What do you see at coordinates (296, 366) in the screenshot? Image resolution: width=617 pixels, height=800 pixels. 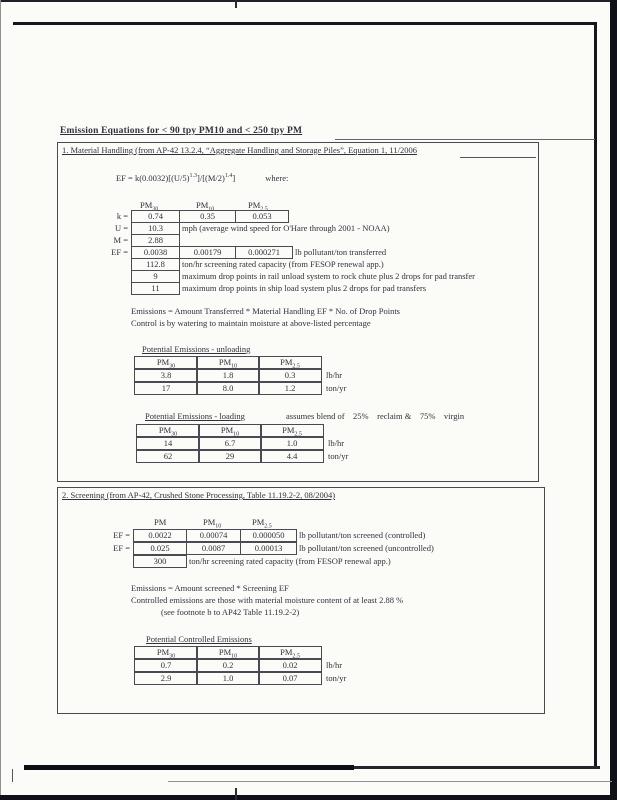 I see `pm-subscript: 2.5` at bounding box center [296, 366].